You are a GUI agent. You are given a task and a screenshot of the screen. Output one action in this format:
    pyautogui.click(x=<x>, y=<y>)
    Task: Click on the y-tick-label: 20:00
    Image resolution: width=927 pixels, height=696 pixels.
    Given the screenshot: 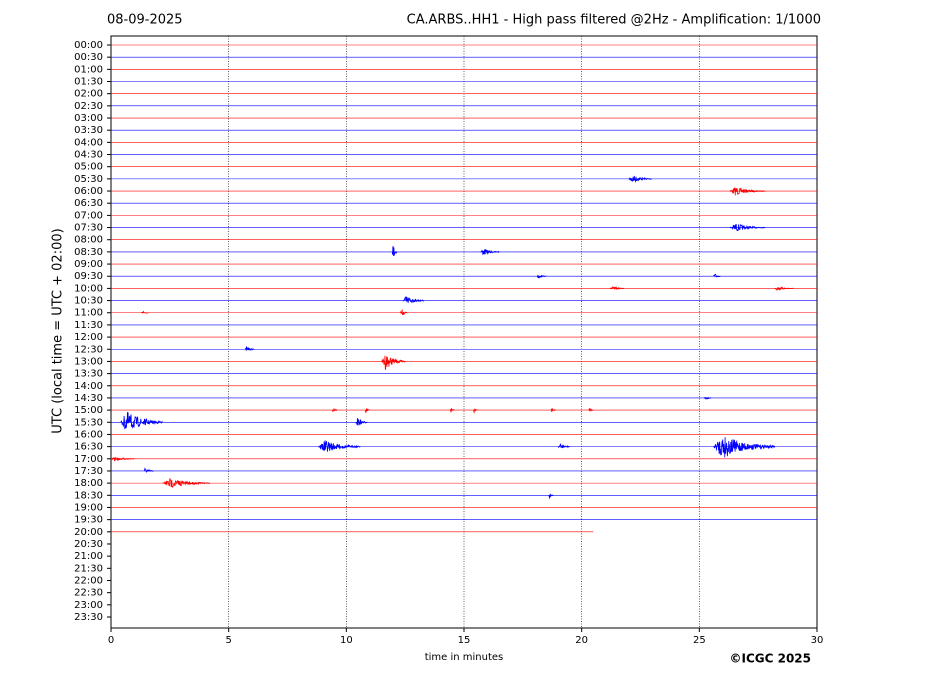 What is the action you would take?
    pyautogui.click(x=88, y=532)
    